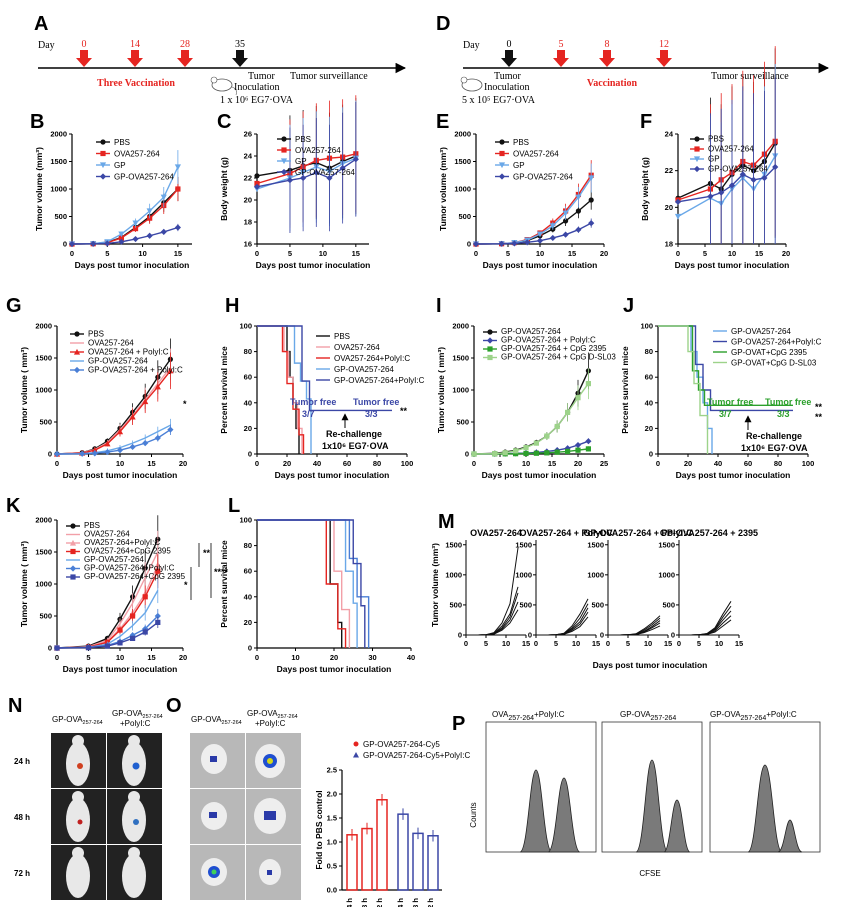 This screenshot has height=907, width=855. Describe the element at coordinates (460, 390) in the screenshot. I see `y-tick-label: 1000` at that location.